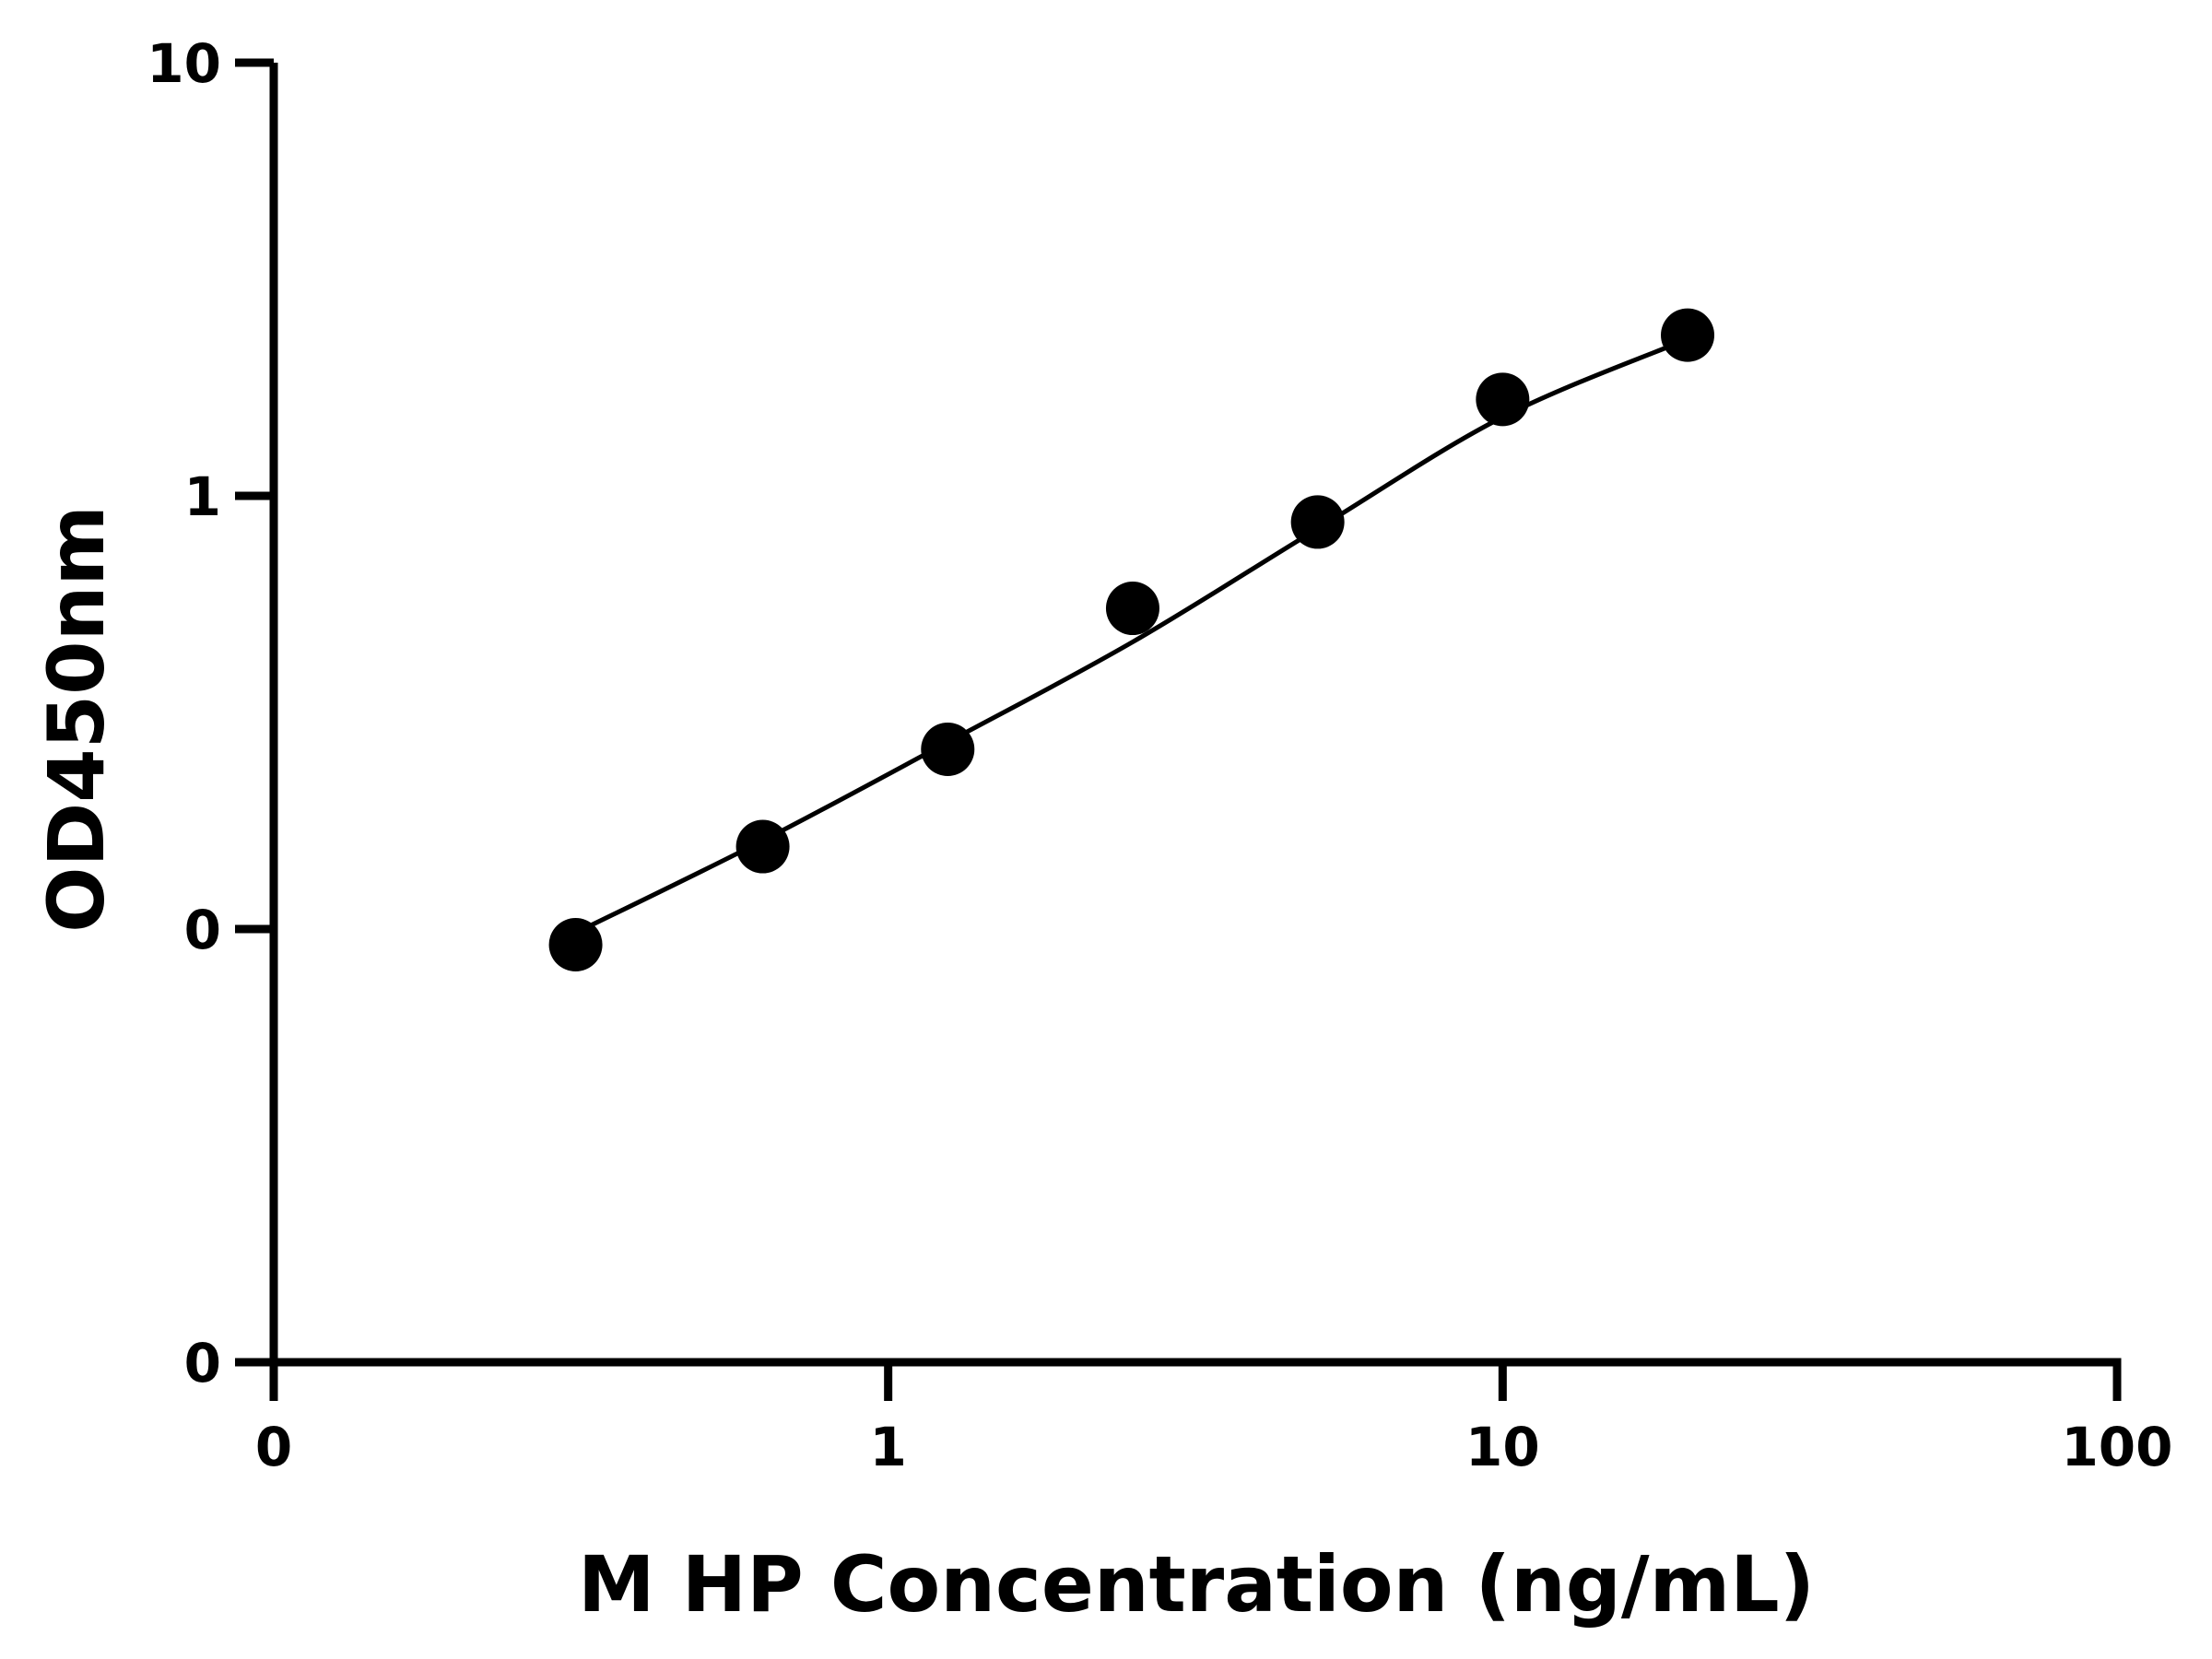  Describe the element at coordinates (1502, 1447) in the screenshot. I see `x-tick-label: 10` at that location.